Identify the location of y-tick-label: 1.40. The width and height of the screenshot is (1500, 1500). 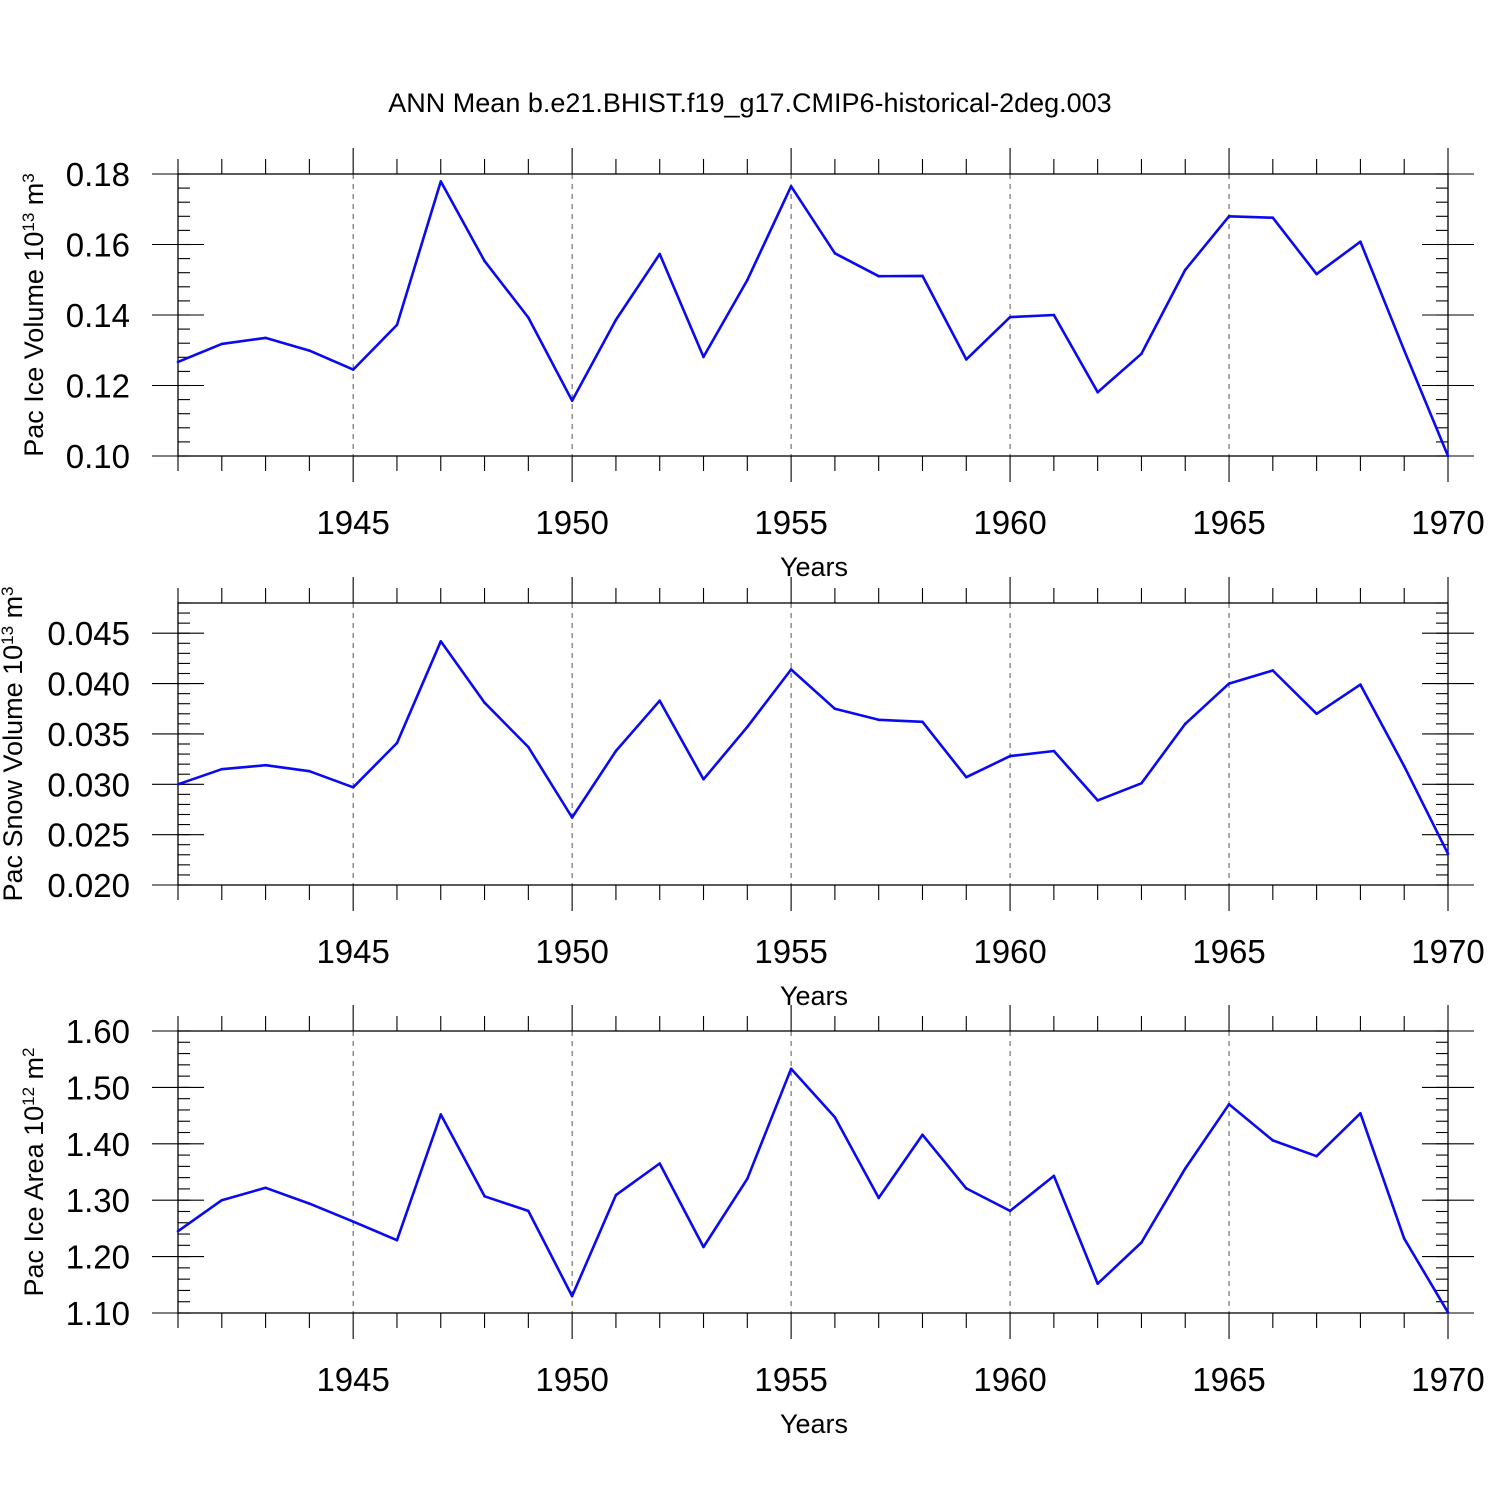
(98, 1144).